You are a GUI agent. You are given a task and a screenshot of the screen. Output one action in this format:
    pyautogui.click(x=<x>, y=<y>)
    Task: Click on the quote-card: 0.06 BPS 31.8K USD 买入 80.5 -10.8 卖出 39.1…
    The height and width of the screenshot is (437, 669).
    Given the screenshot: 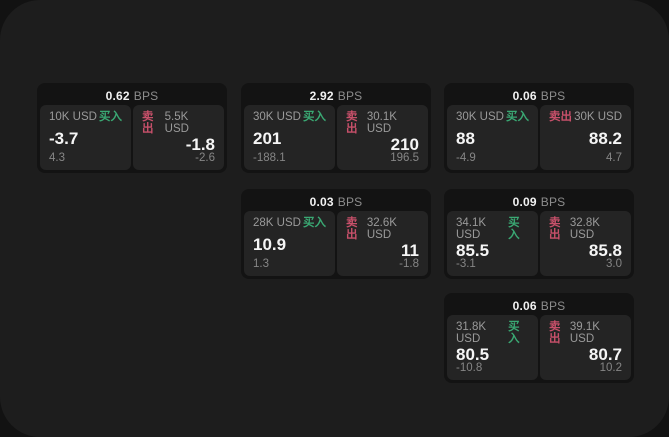 What is the action you would take?
    pyautogui.click(x=539, y=338)
    